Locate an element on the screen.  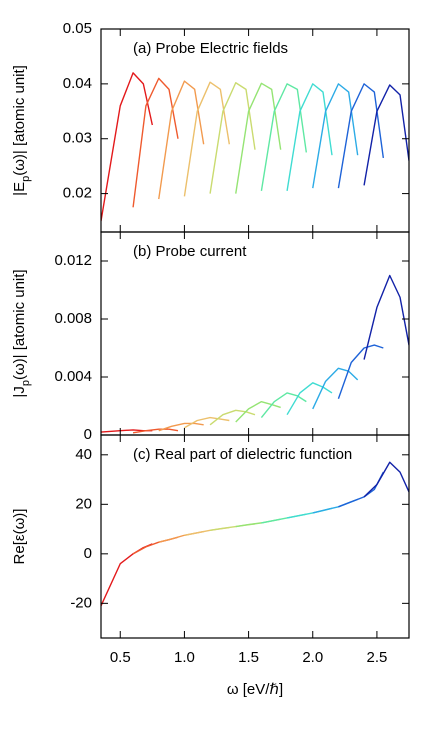
y-label-part: |J is located at coordinates (19, 391).